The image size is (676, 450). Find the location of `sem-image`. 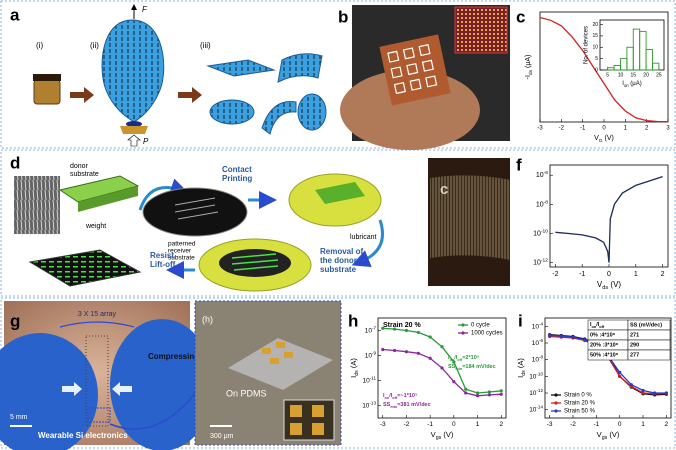

sem-image is located at coordinates (37, 205).